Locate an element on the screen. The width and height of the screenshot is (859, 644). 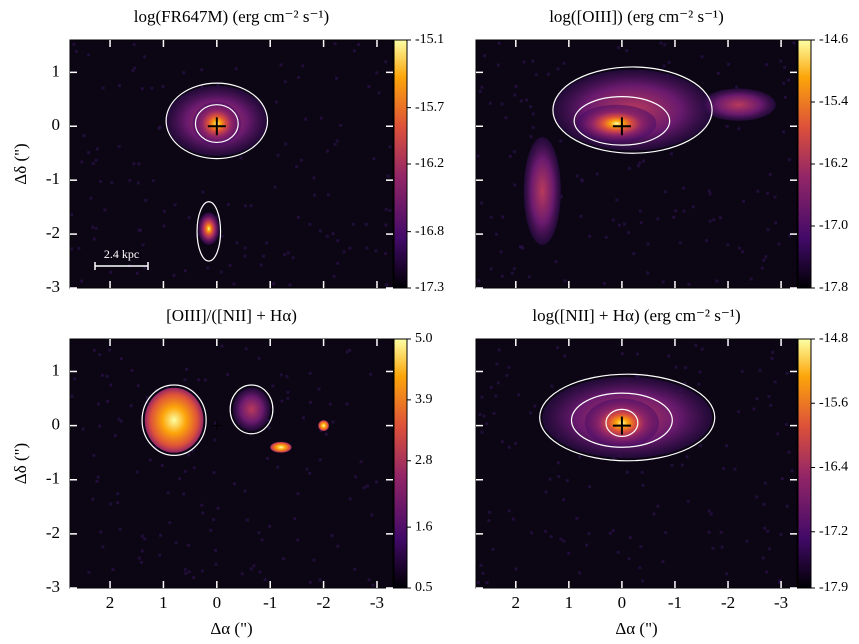
image-background is located at coordinates (231, 463).